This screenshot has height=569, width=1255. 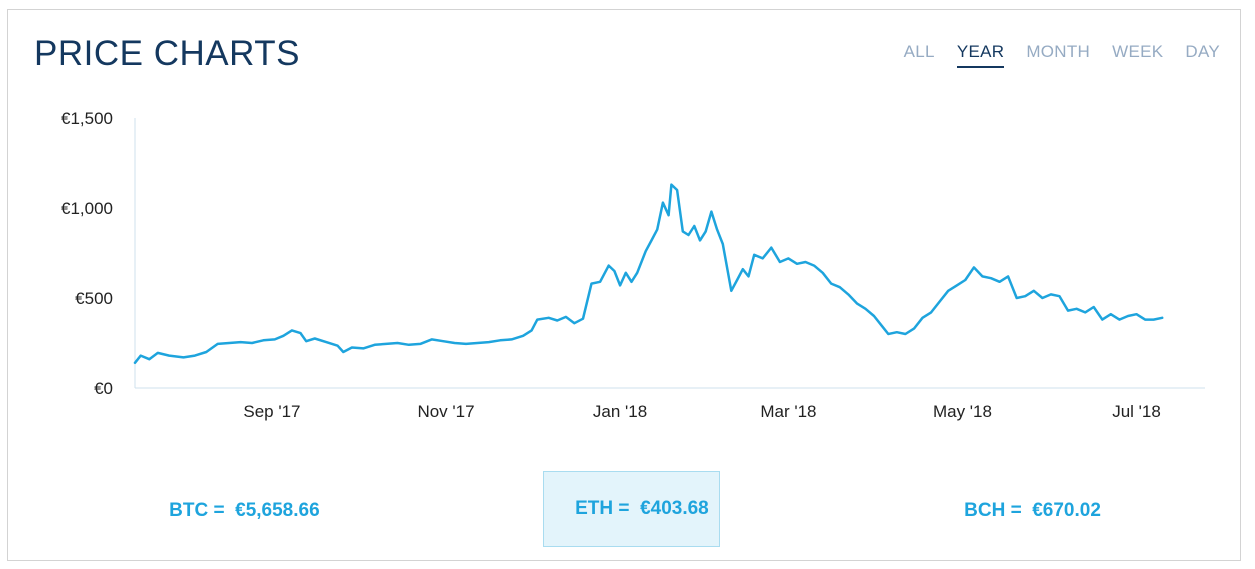 What do you see at coordinates (1058, 51) in the screenshot?
I see `tab-month: MONTH` at bounding box center [1058, 51].